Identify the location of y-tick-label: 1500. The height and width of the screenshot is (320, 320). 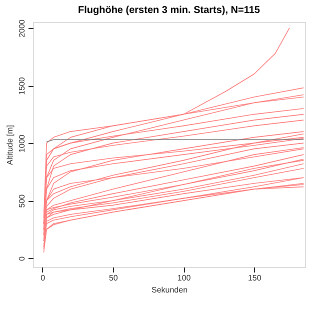
(22, 85).